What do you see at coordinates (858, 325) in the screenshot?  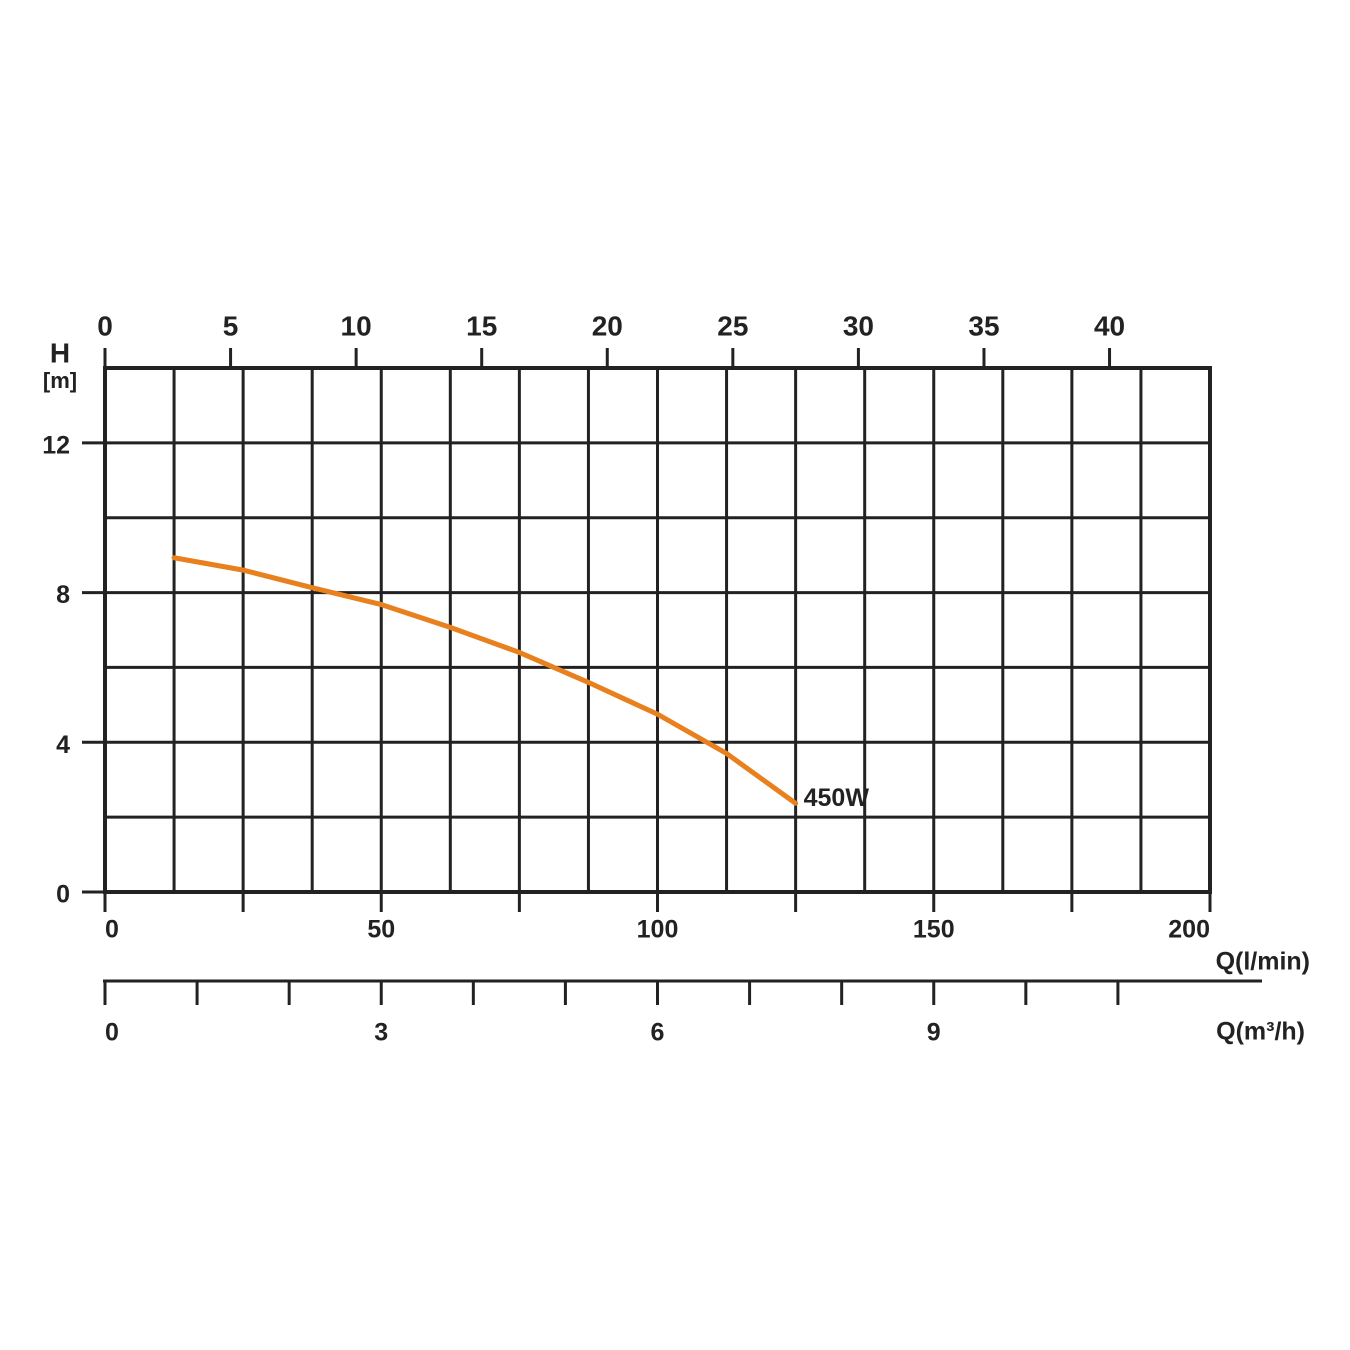 I see `x2-tick-label: 30` at bounding box center [858, 325].